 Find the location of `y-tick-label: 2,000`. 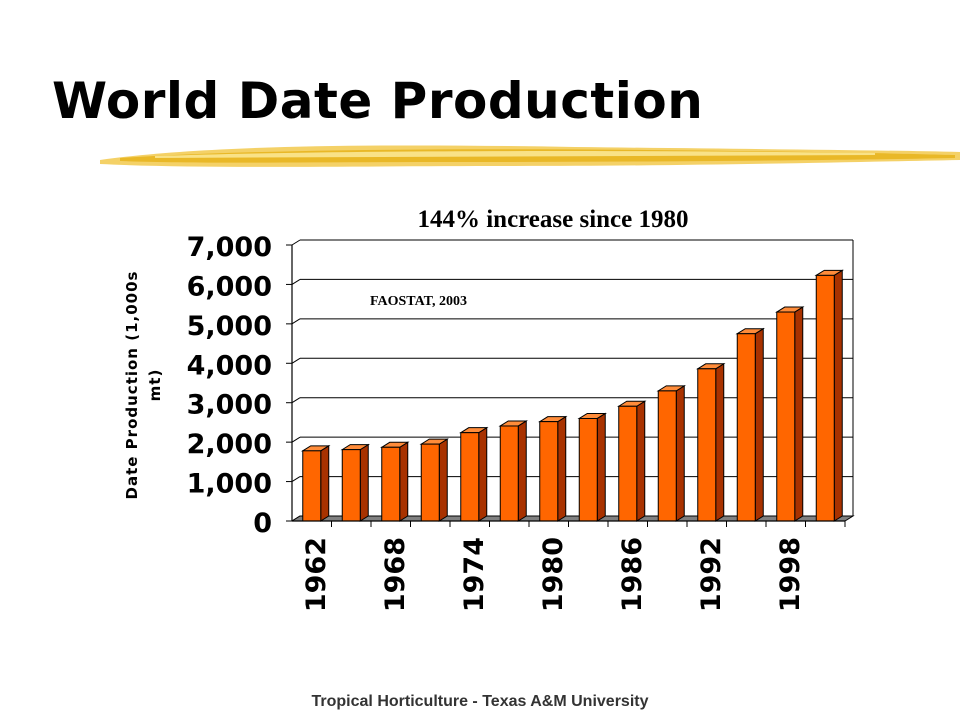

y-tick-label: 2,000 is located at coordinates (229, 444).